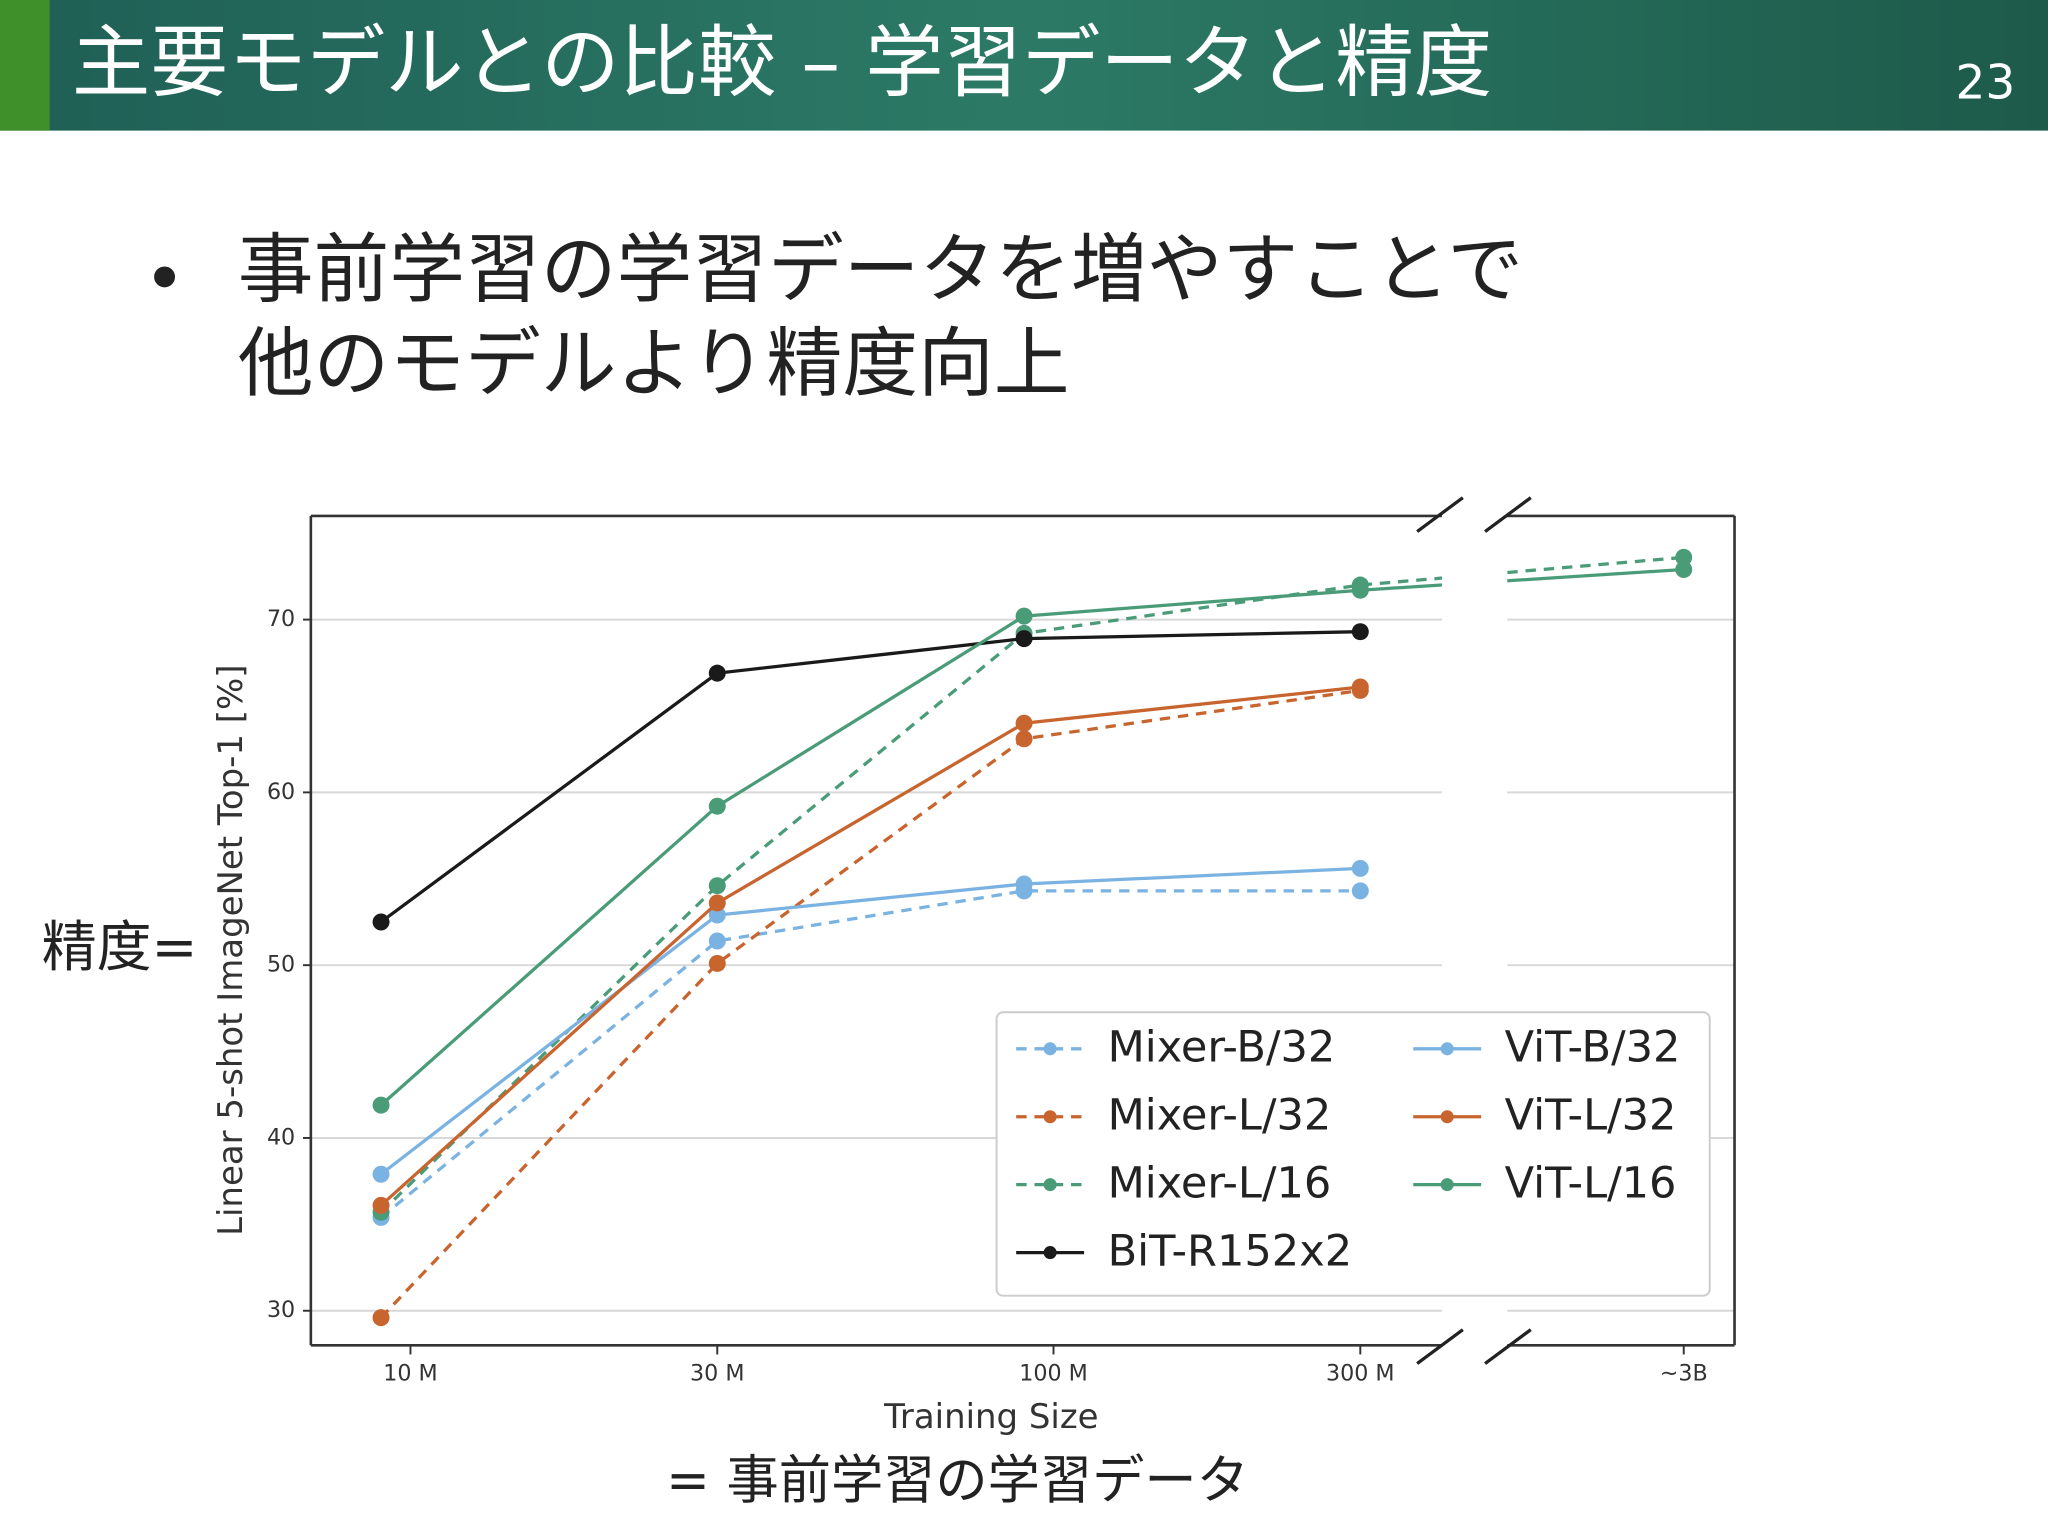 The width and height of the screenshot is (2048, 1536). What do you see at coordinates (281, 1137) in the screenshot?
I see `y-tick-label: 40` at bounding box center [281, 1137].